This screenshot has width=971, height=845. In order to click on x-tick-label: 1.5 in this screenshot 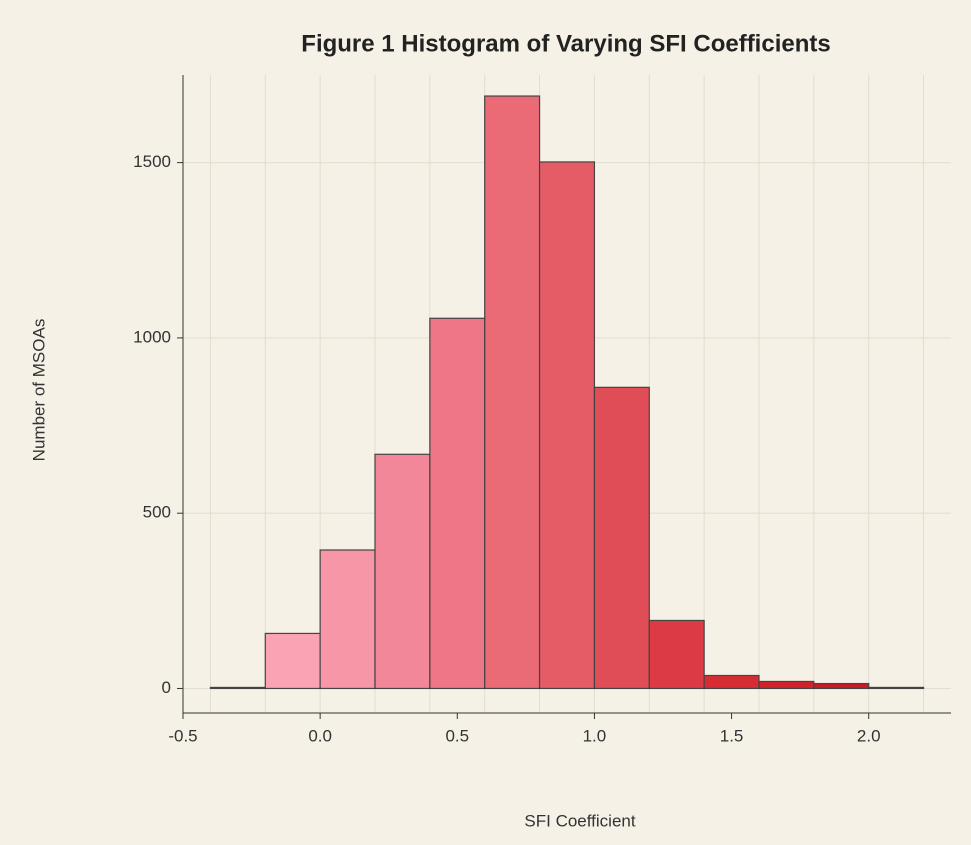, I will do `click(732, 735)`.